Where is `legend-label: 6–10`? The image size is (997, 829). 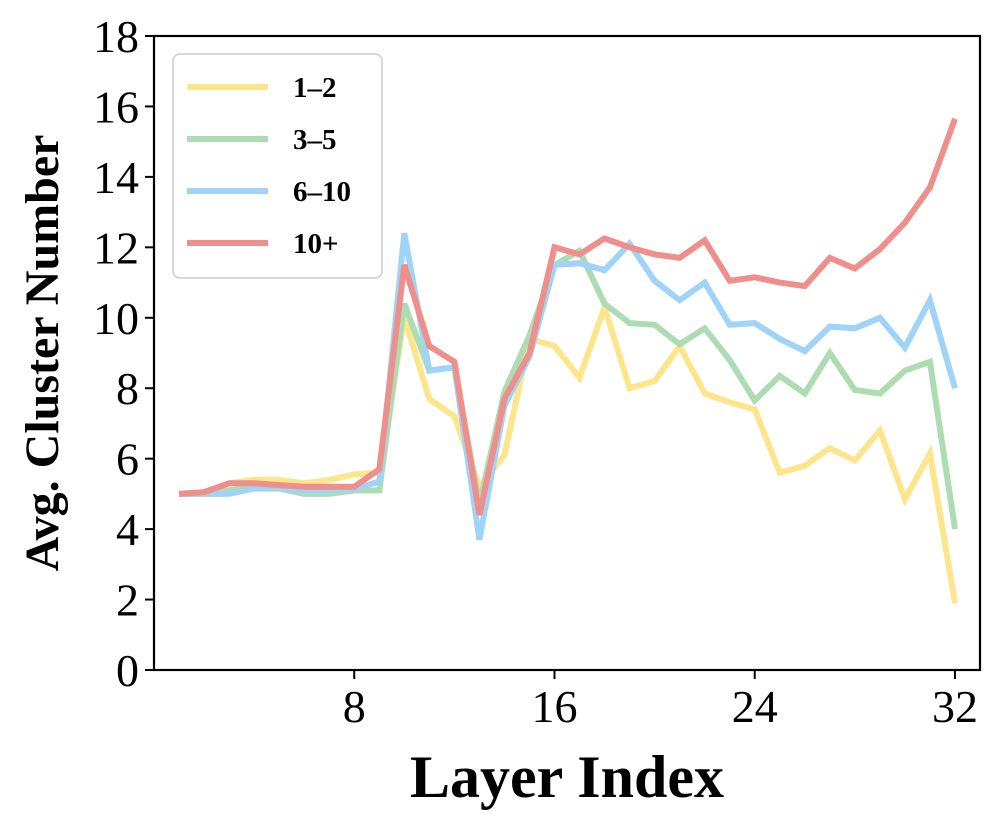 legend-label: 6–10 is located at coordinates (322, 192).